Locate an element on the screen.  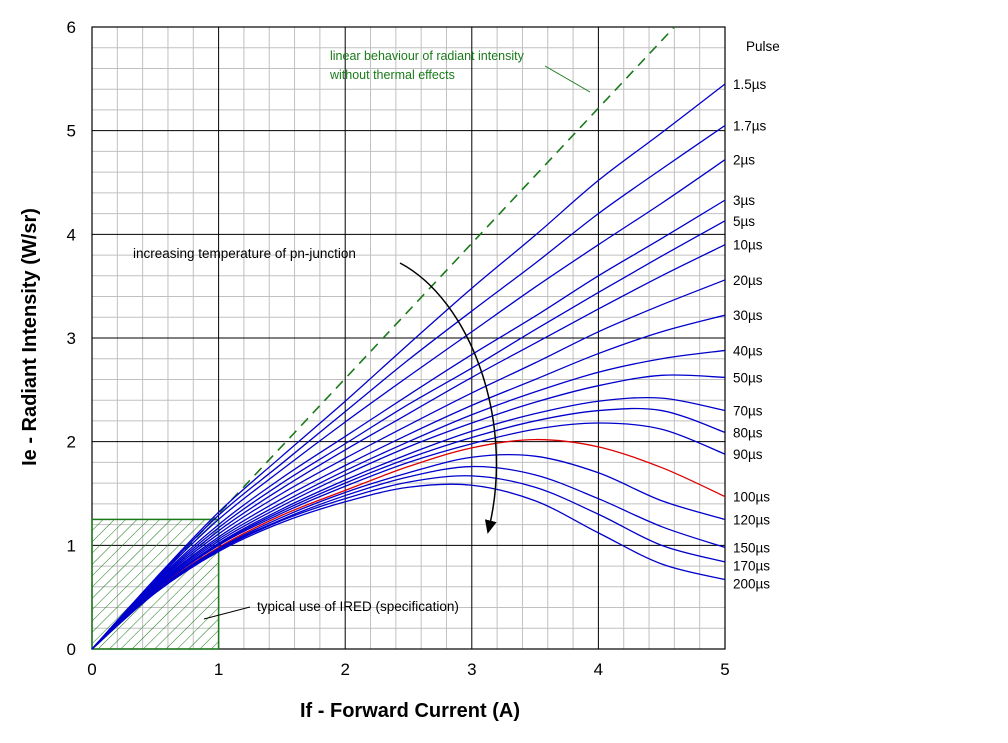
y-tick-label: 4 is located at coordinates (71, 234).